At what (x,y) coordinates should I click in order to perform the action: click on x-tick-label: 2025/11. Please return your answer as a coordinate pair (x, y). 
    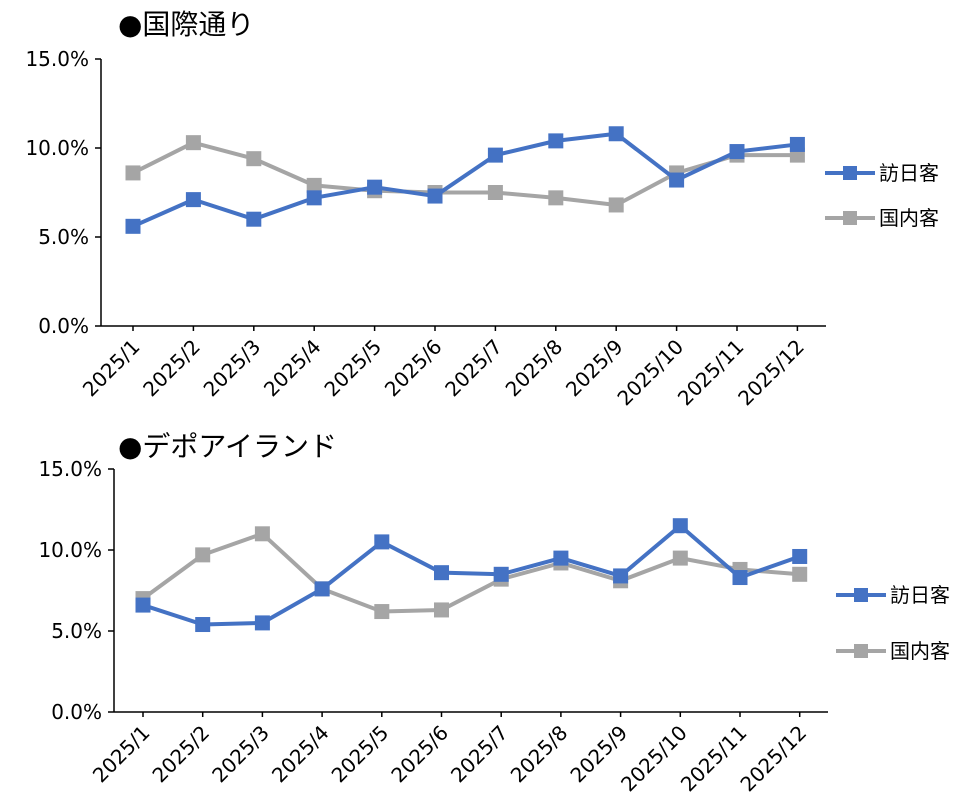
    Looking at the image, I should click on (711, 373).